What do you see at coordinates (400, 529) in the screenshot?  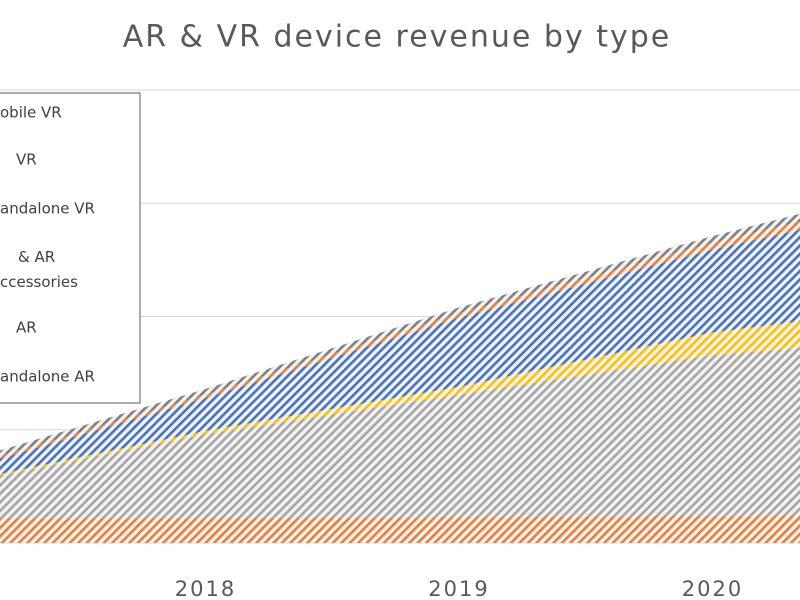 I see `area` at bounding box center [400, 529].